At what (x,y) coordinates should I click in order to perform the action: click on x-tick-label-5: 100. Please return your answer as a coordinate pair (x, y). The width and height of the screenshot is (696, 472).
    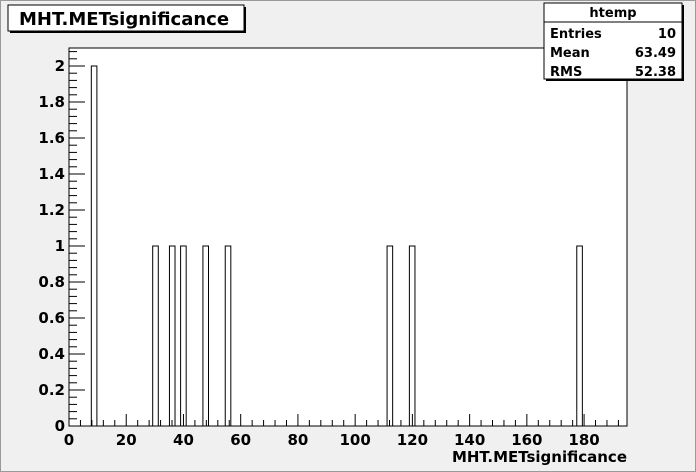
    Looking at the image, I should click on (354, 440).